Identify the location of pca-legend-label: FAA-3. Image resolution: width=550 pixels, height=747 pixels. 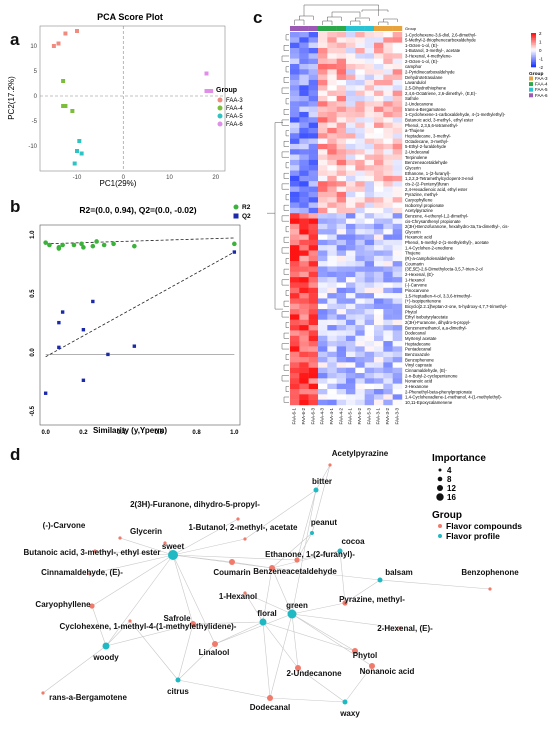
(234, 101).